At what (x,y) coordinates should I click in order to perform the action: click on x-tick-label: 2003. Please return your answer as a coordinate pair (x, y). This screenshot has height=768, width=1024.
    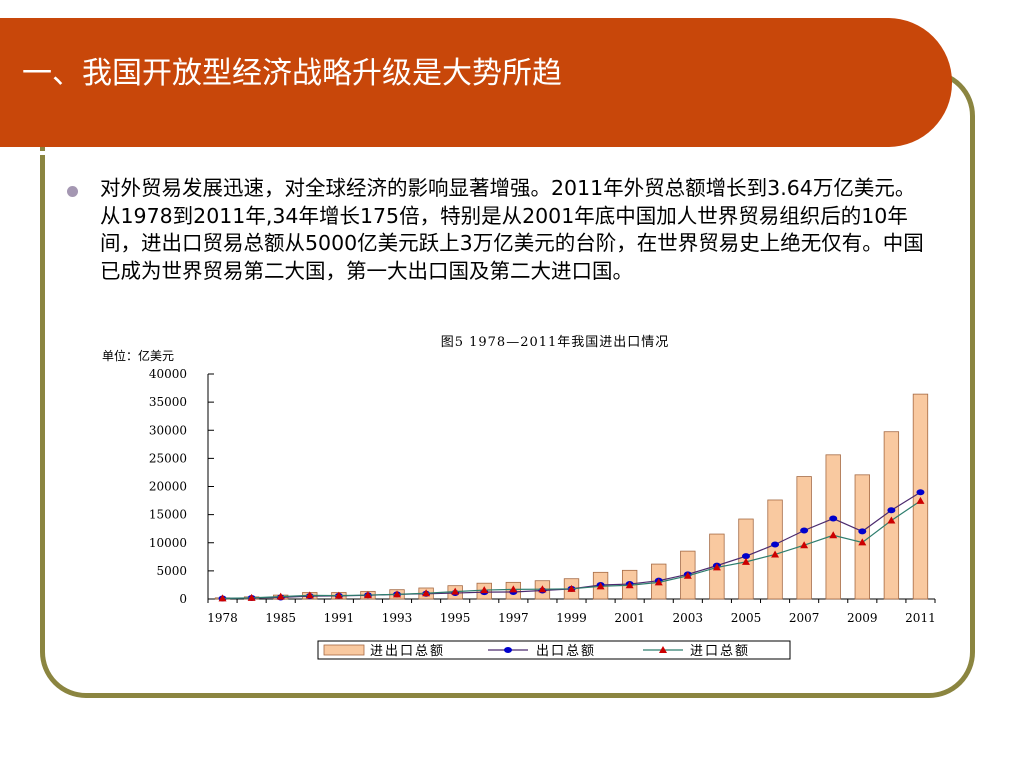
    Looking at the image, I should click on (688, 618).